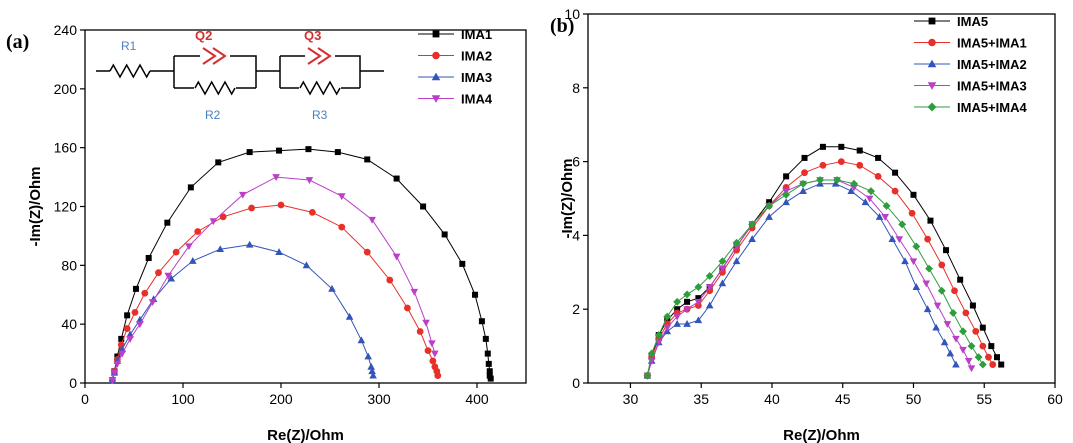 Image resolution: width=1073 pixels, height=443 pixels. Describe the element at coordinates (476, 56) in the screenshot. I see `legend-label: IMA2` at that location.